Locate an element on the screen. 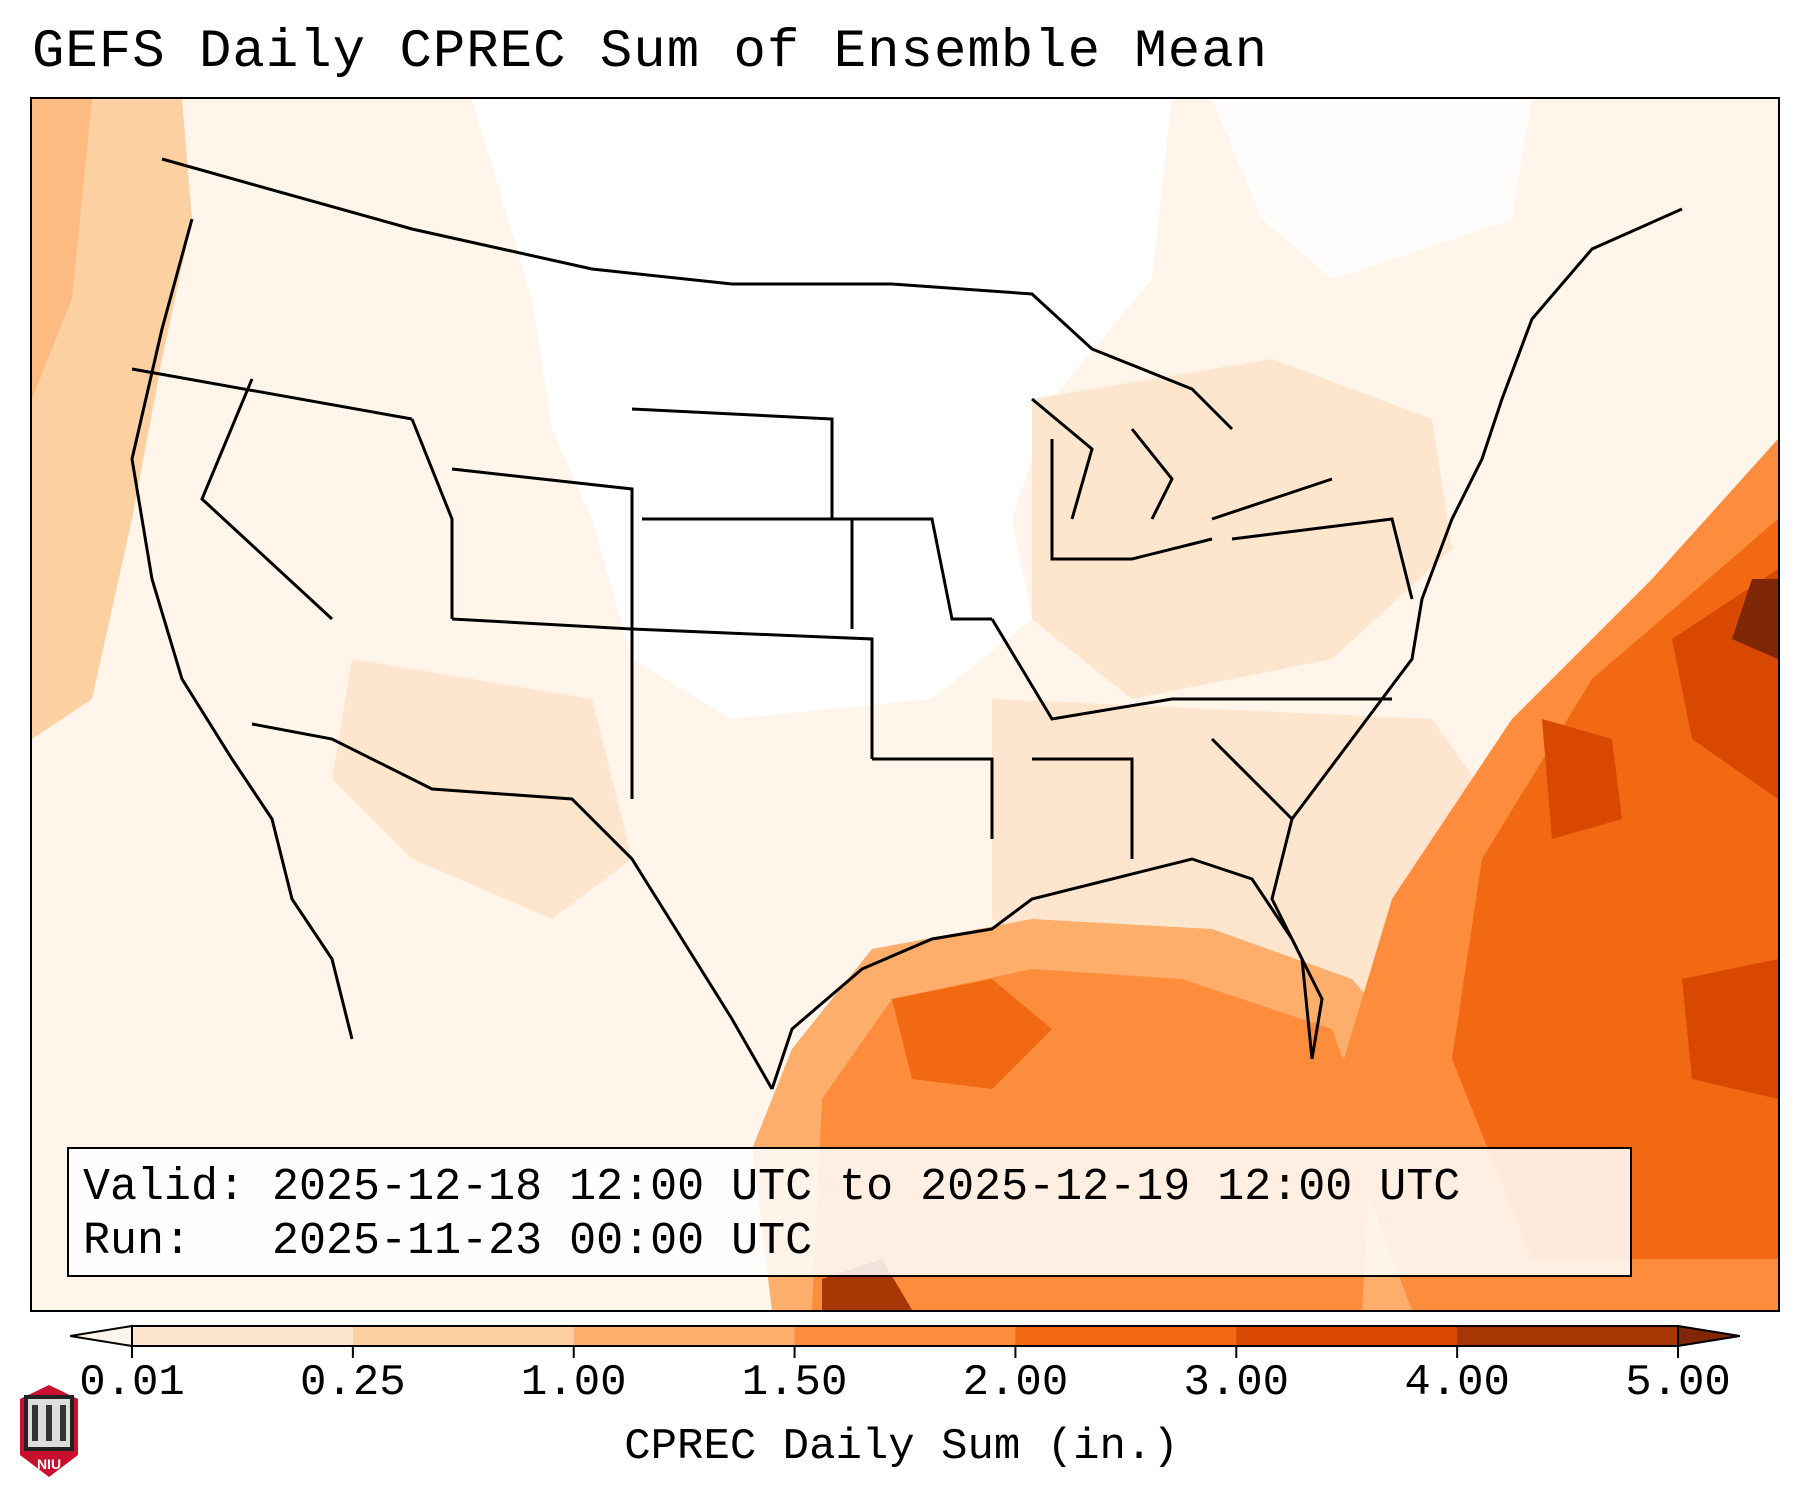 This screenshot has height=1500, width=1803. colorbar-tick-label: 2.00 is located at coordinates (1015, 1383).